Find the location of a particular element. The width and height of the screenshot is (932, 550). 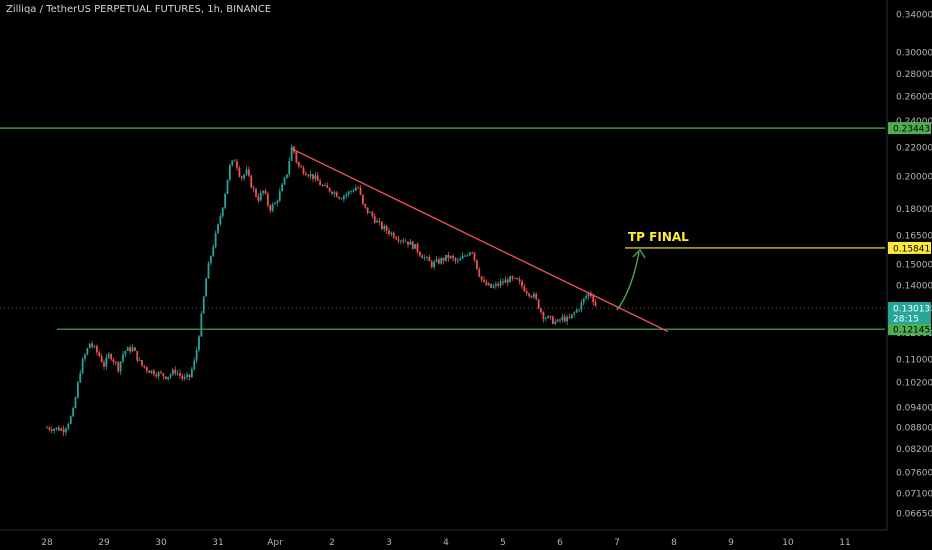

price-tick-label: 0.10200 is located at coordinates (914, 384).